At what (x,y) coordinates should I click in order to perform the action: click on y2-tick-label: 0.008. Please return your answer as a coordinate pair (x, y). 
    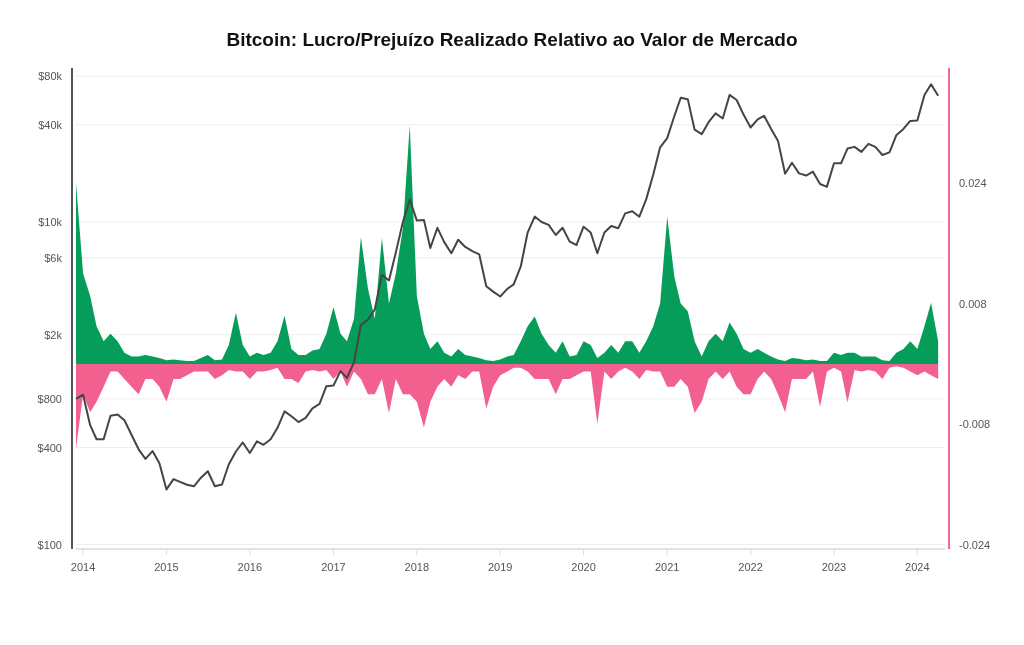
    Looking at the image, I should click on (973, 303).